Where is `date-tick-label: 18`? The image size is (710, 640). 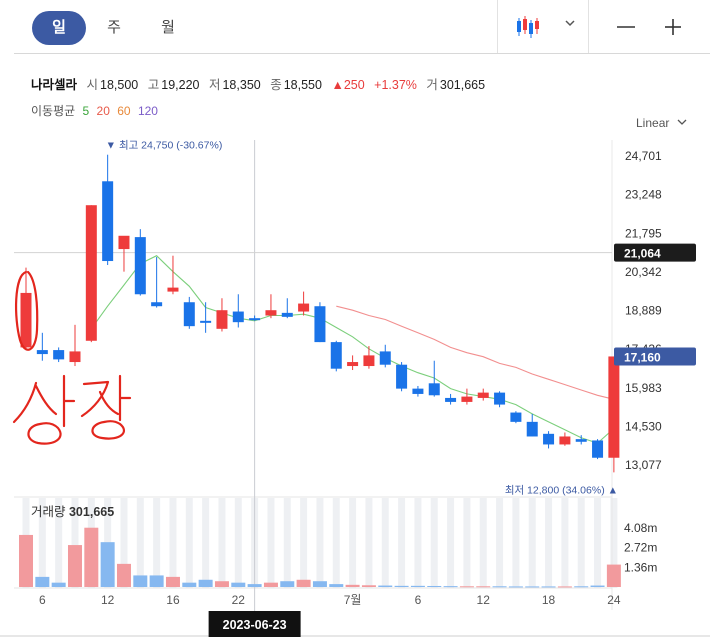 date-tick-label: 18 is located at coordinates (549, 600).